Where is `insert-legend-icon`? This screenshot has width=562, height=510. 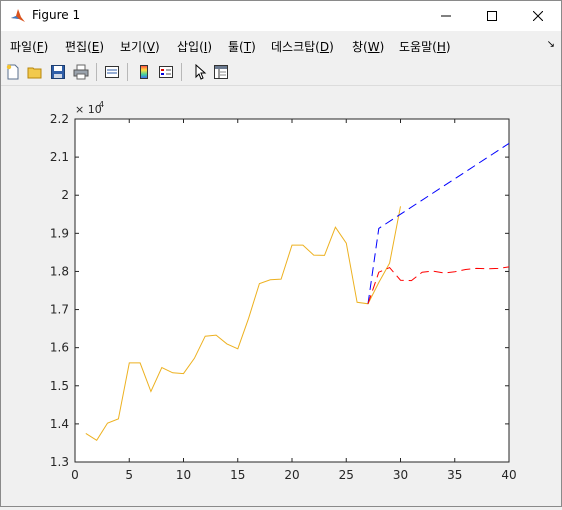
insert-legend-icon is located at coordinates (166, 72).